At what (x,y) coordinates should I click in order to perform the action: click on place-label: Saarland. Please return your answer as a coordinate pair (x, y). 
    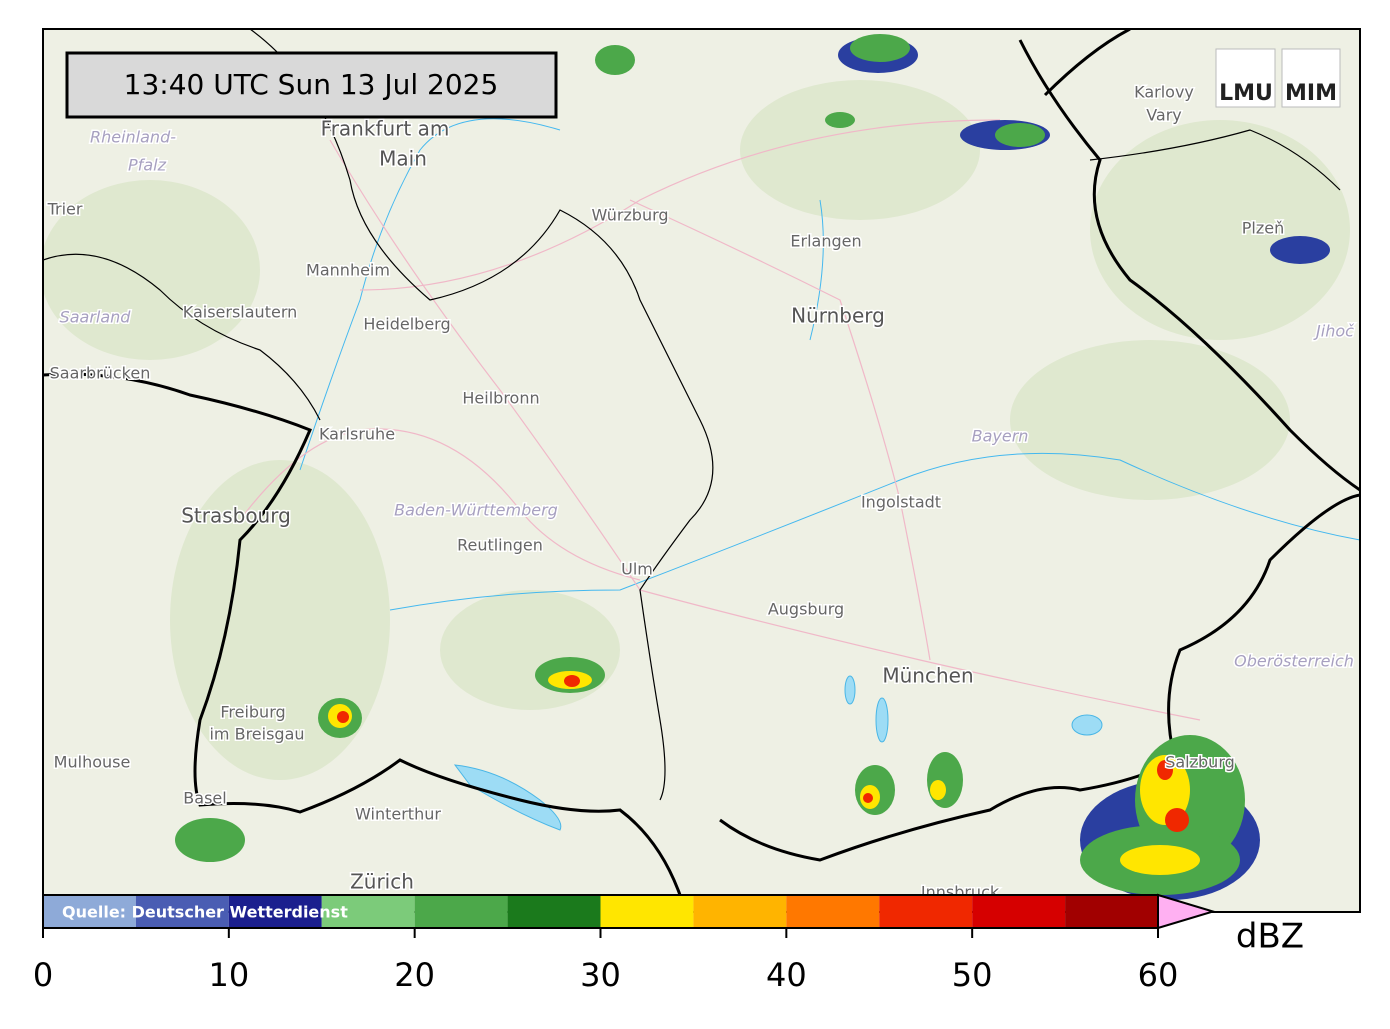
    Looking at the image, I should click on (96, 317).